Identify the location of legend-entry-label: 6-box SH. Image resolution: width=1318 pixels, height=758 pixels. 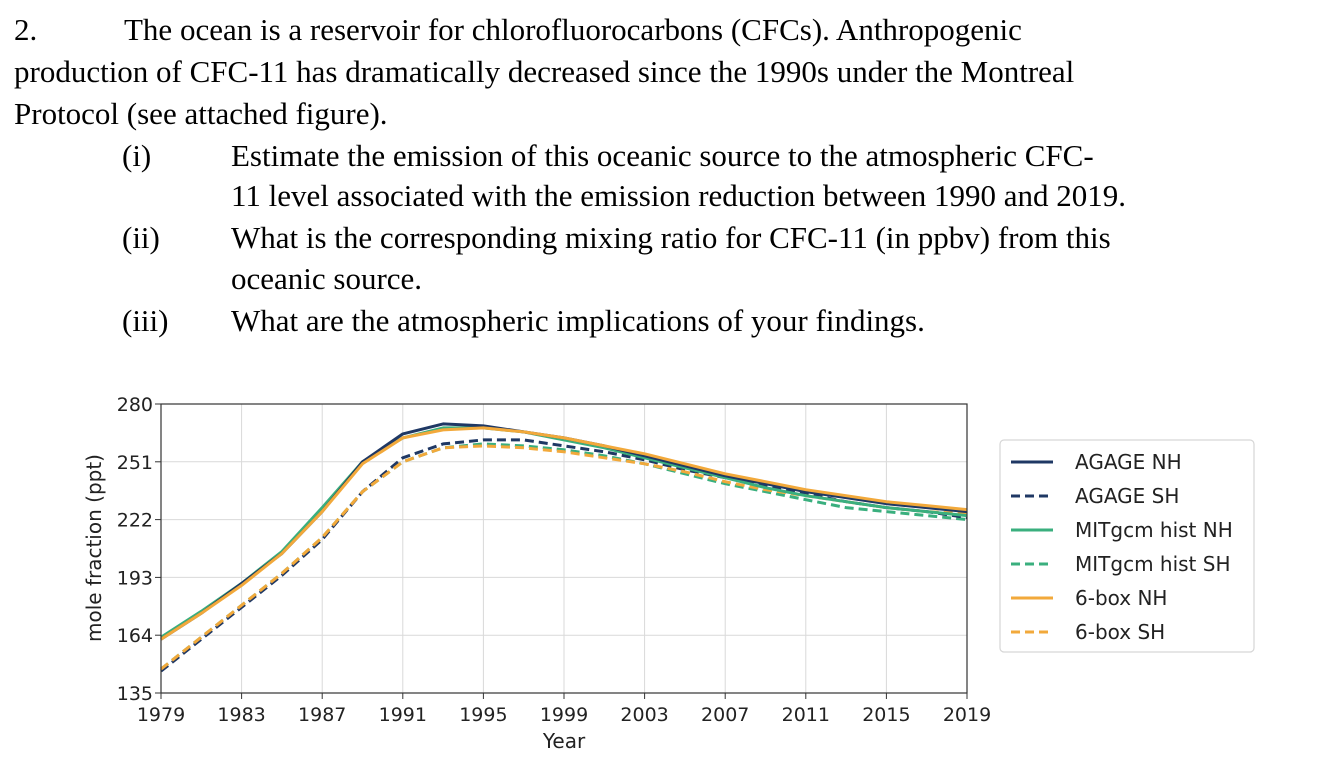
(1120, 632).